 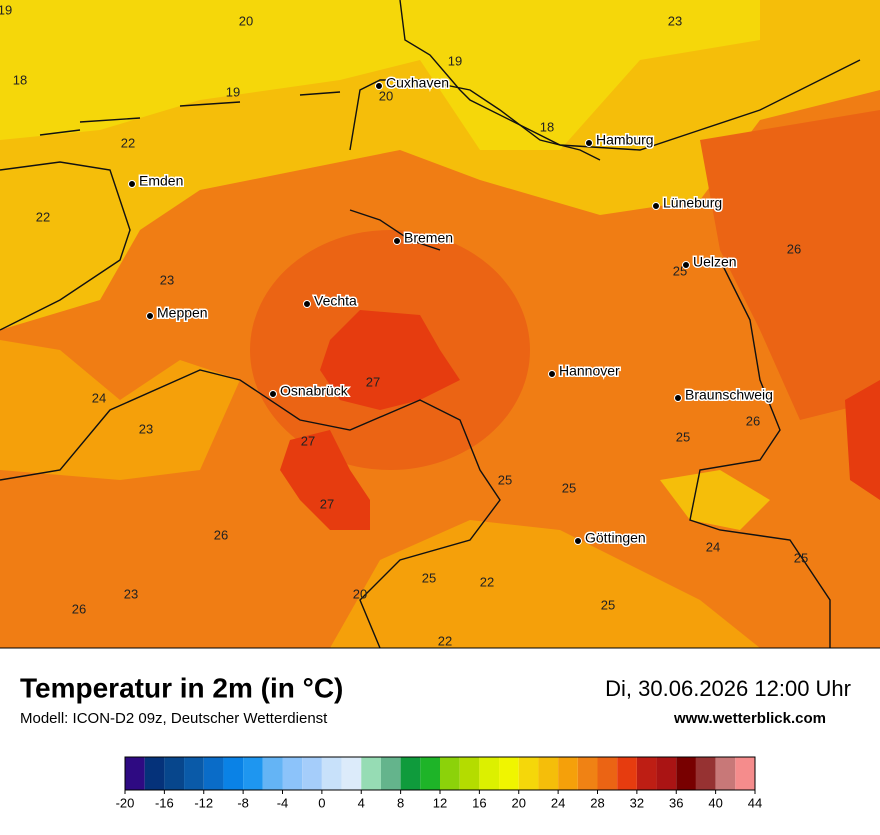 I want to click on city-label: Uelzen, so click(x=715, y=262).